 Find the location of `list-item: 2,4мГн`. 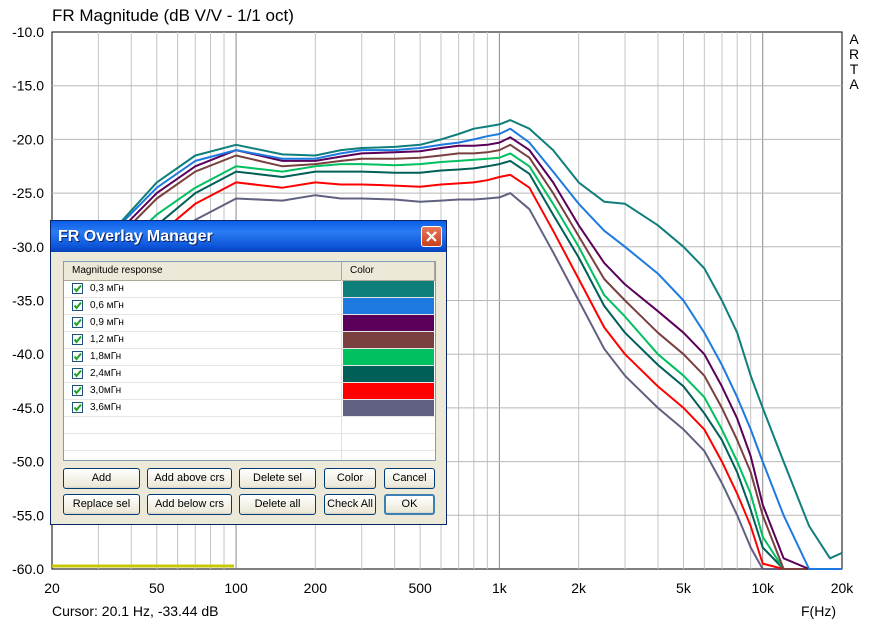

list-item: 2,4мГн is located at coordinates (249, 374).